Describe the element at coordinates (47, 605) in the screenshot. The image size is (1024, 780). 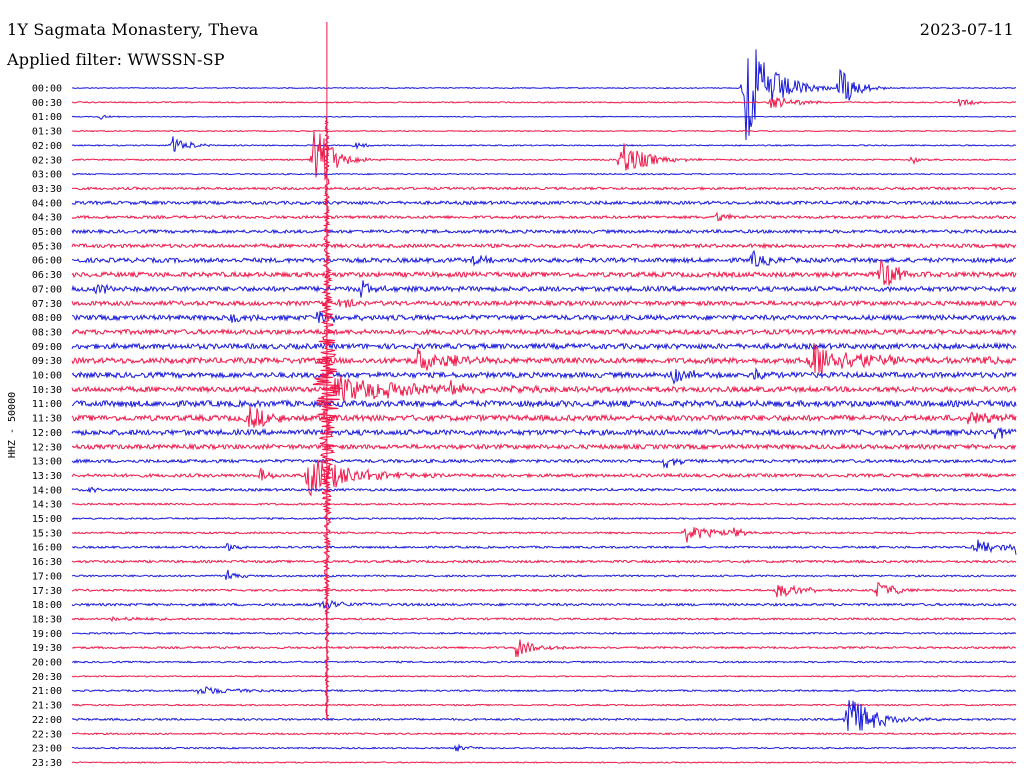
I see `row-time-label: 18:00` at that location.